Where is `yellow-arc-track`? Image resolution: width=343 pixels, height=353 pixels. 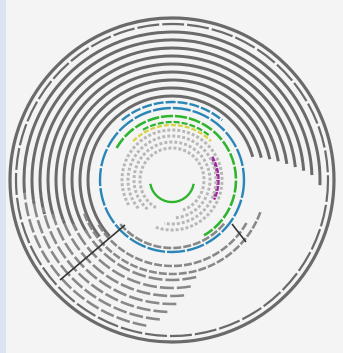 yellow-arc-track is located at coordinates (172, 132).